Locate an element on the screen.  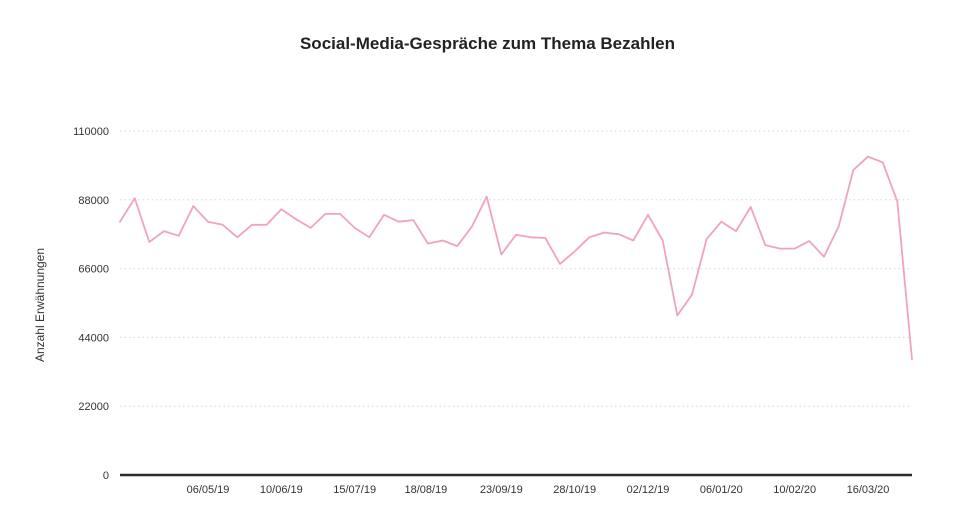
x-tick-label: 02/12/19 is located at coordinates (648, 490).